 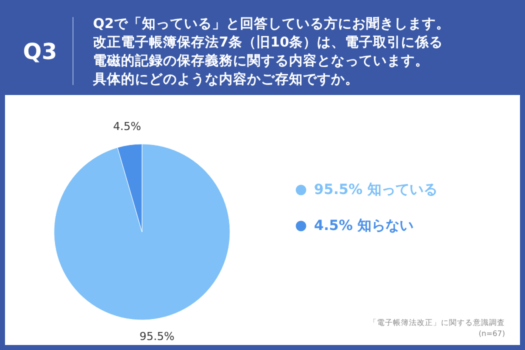 I want to click on legend-label: 4.5% 知らない, so click(x=364, y=226).